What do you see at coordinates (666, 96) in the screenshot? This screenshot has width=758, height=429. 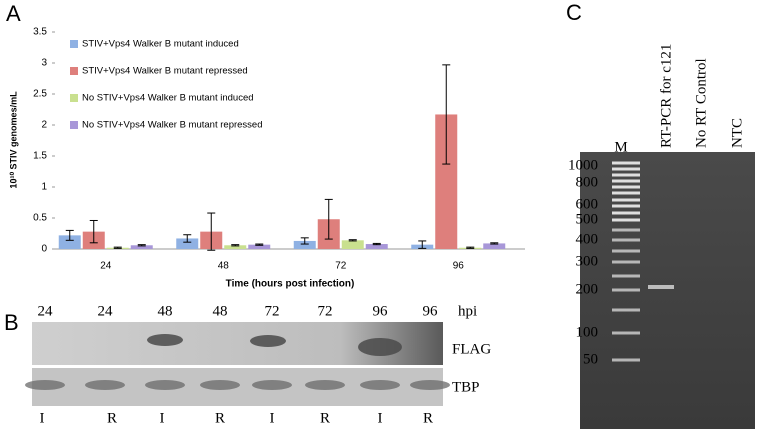 I see `gel-lane-label: RT-PCR for c121` at bounding box center [666, 96].